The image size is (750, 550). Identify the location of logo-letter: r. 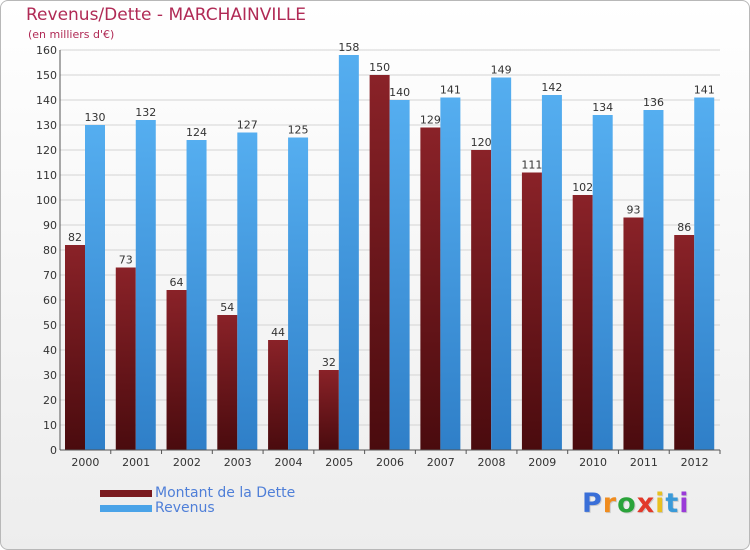
(610, 503).